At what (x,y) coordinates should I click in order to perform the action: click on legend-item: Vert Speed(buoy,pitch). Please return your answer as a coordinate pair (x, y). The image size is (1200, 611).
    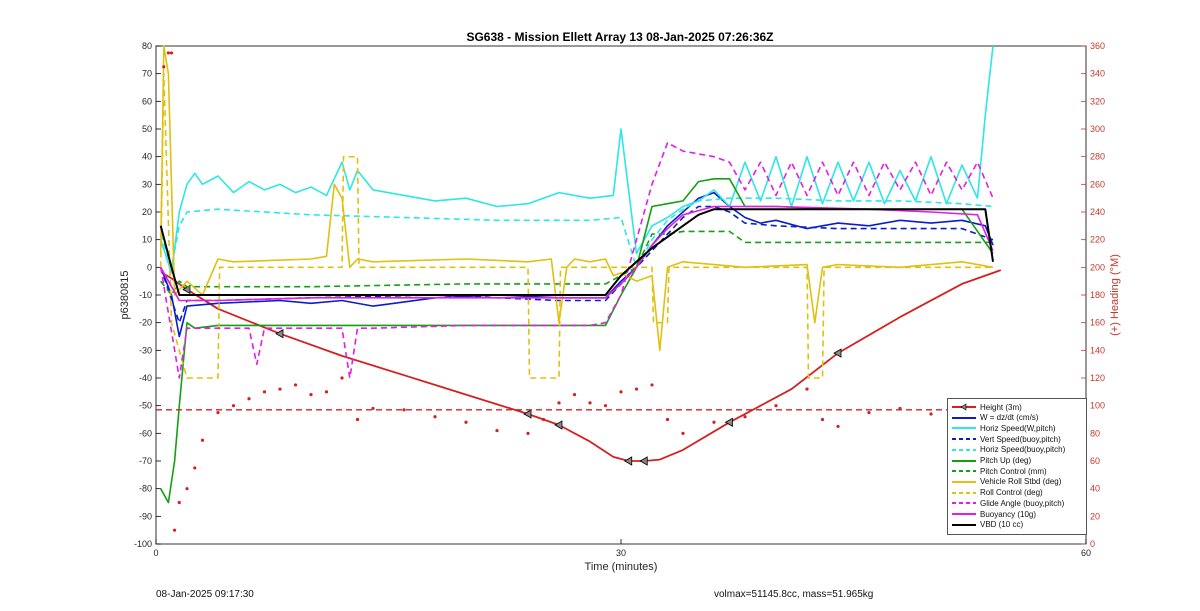
    Looking at the image, I should click on (1006, 439).